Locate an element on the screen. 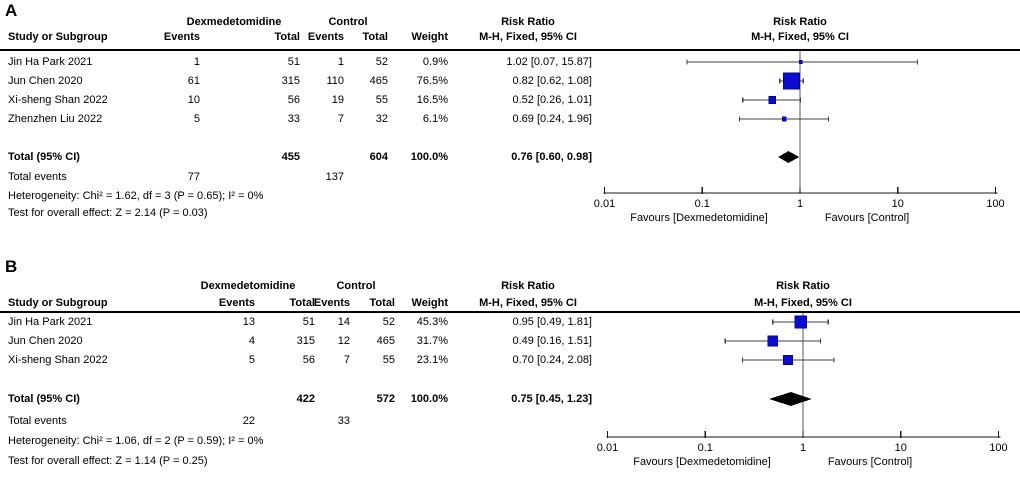  study-events2: 19 is located at coordinates (337, 100).